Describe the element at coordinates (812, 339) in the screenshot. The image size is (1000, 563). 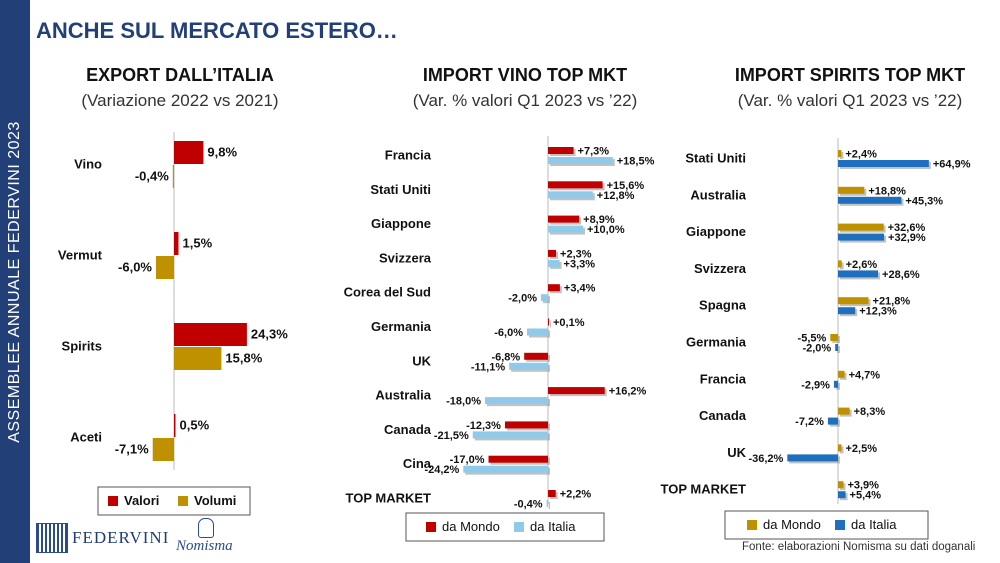
I see `data-label-series1-germania: -5,5%` at that location.